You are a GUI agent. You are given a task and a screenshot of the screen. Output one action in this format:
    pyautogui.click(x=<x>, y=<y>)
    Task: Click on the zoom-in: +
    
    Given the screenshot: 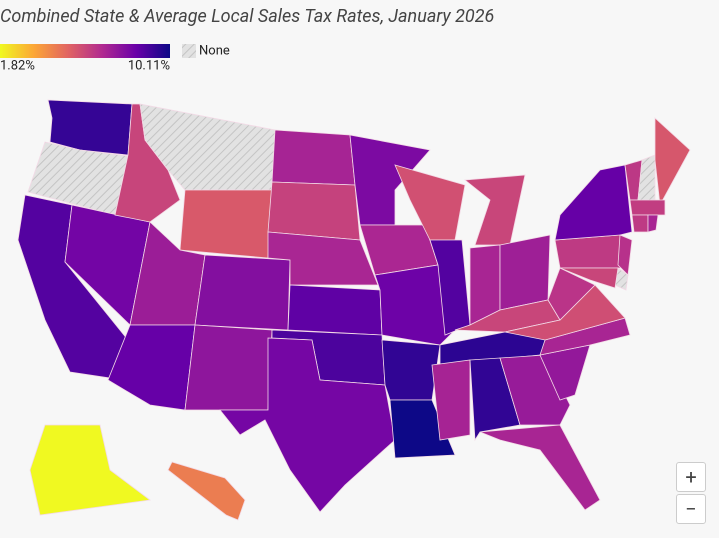 What is the action you would take?
    pyautogui.click(x=691, y=477)
    